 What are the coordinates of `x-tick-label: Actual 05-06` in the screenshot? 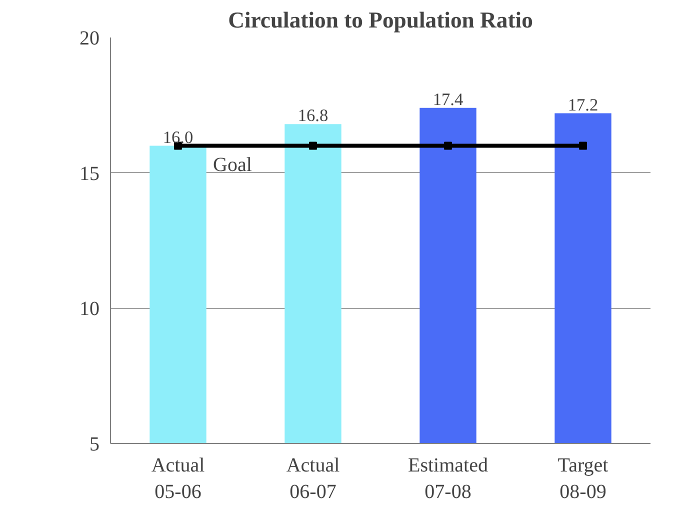 It's located at (178, 478).